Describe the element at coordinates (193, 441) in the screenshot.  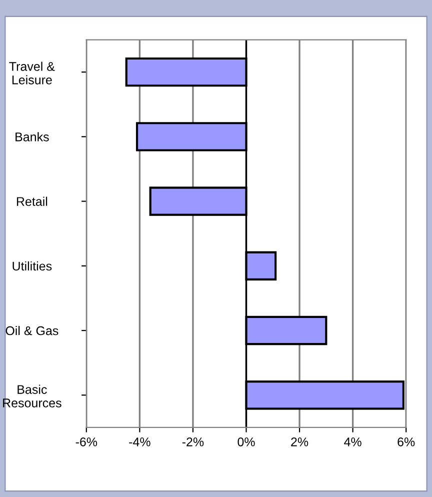
I see `x-tick-label: -2%` at that location.